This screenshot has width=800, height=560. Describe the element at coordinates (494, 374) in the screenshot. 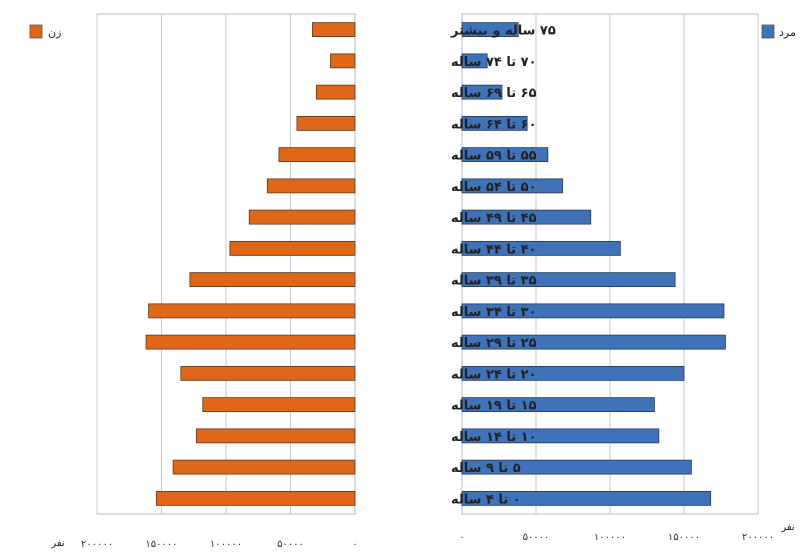

I see `age-group-label: ۲۰ تا ۲۴ ساله` at that location.